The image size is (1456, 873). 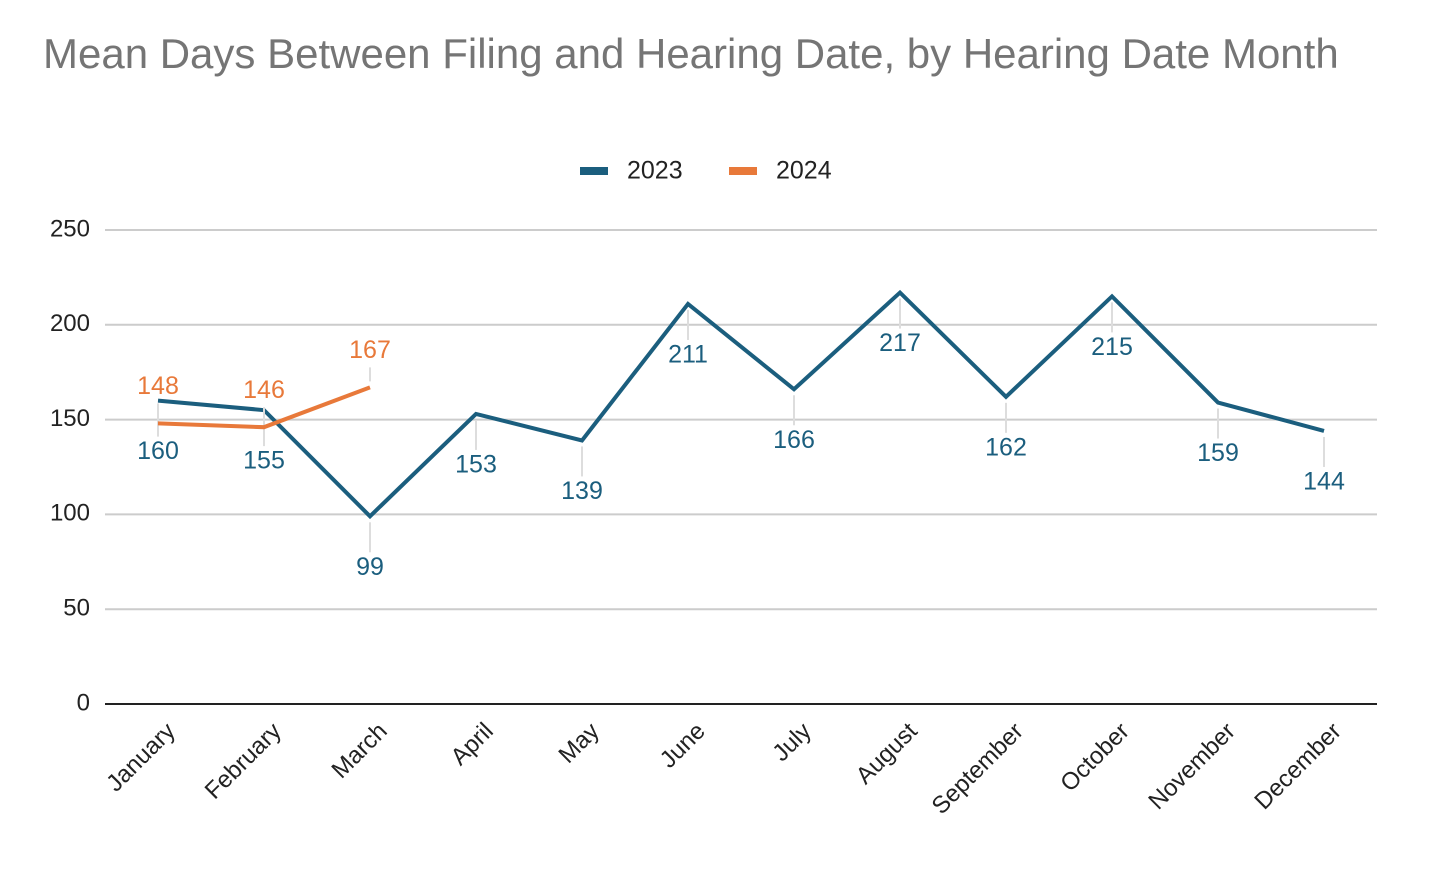 What do you see at coordinates (83, 702) in the screenshot?
I see `y-tick-label: 0` at bounding box center [83, 702].